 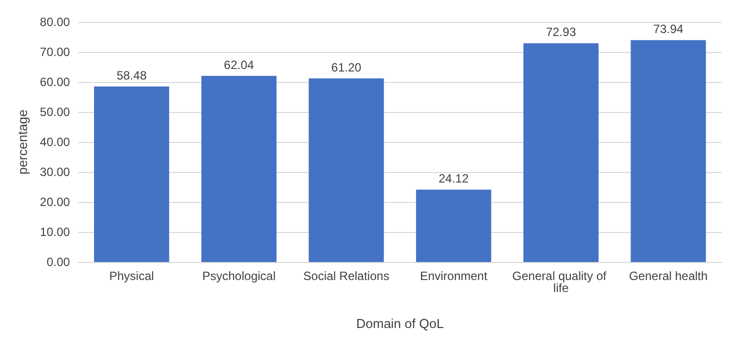 What do you see at coordinates (400, 323) in the screenshot?
I see `x-axis-title: Domain of QoL` at bounding box center [400, 323].